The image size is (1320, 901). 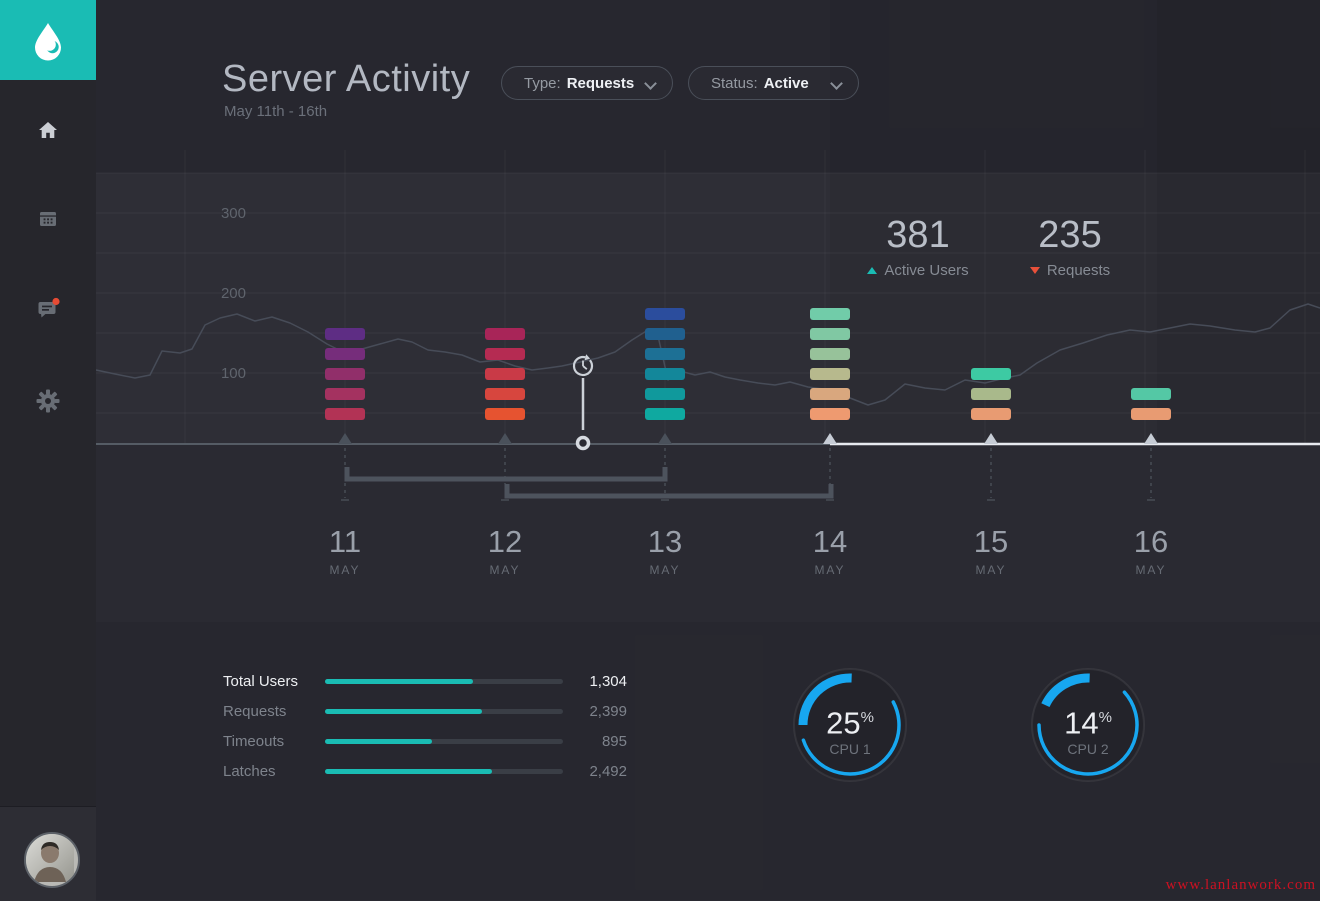 I want to click on app-logo, so click(x=48, y=40).